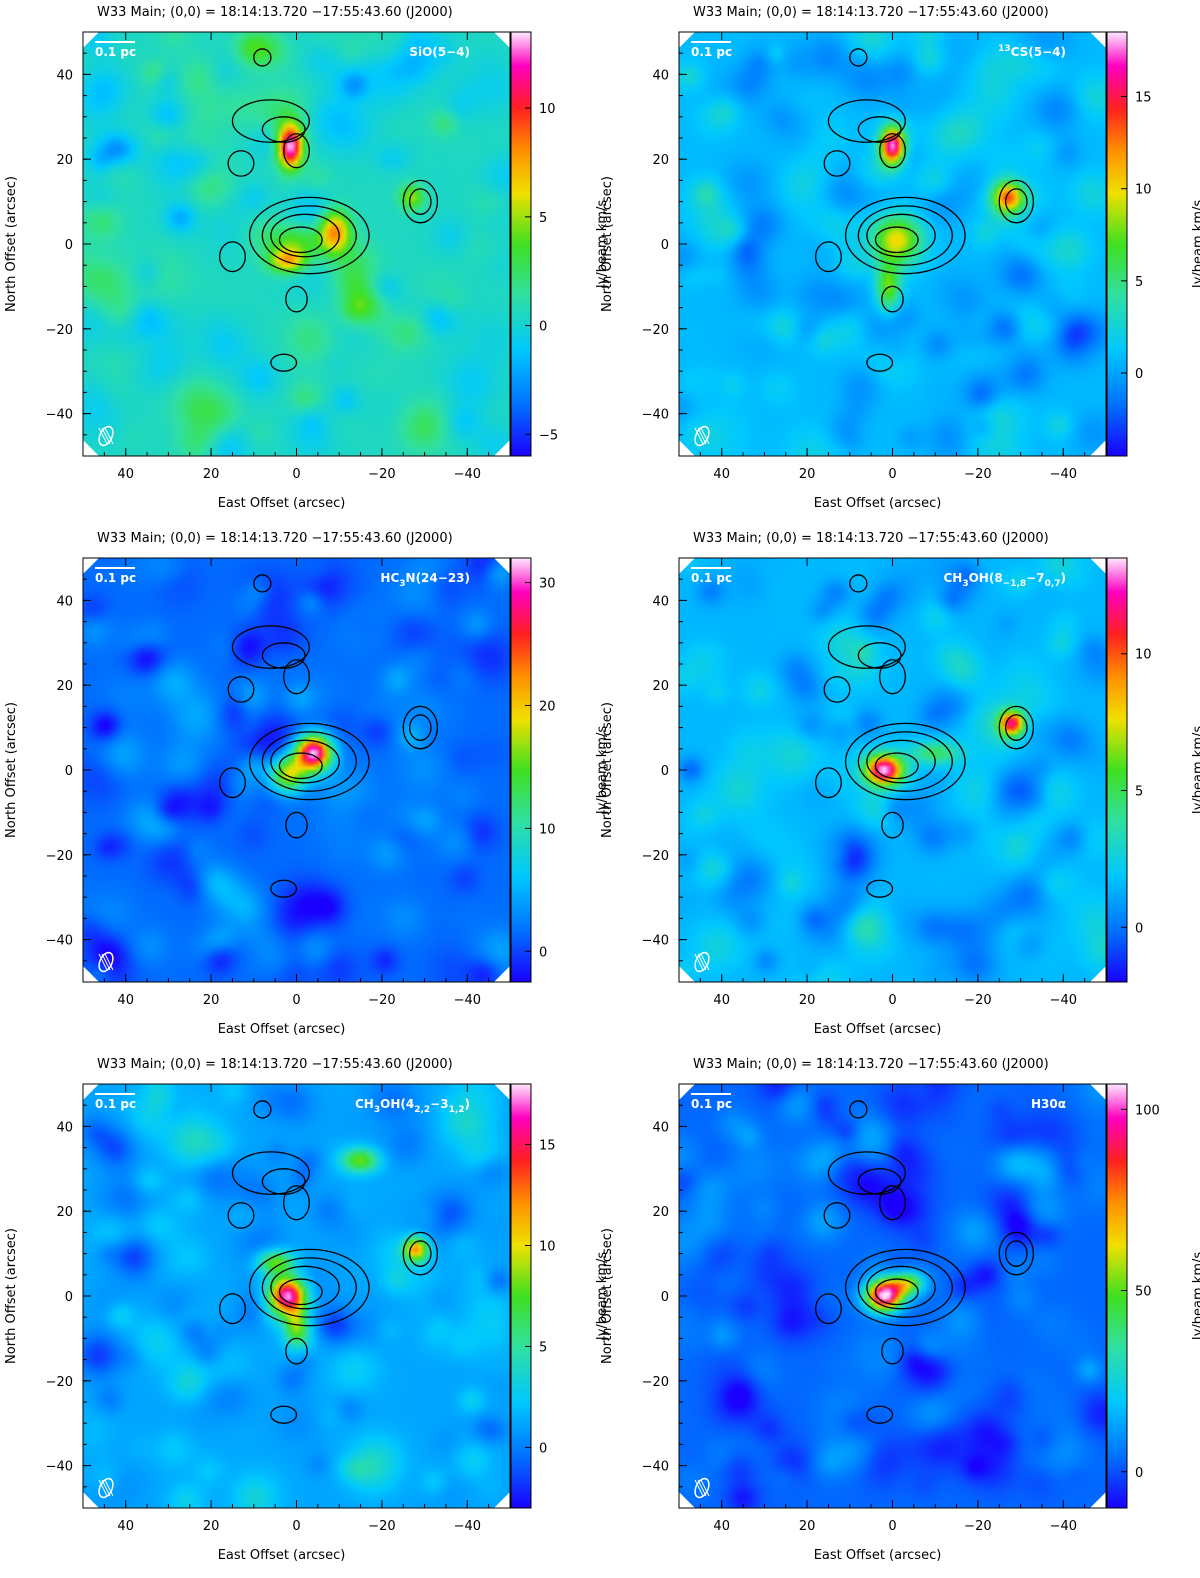 This screenshot has height=1578, width=1200. Describe the element at coordinates (1004, 580) in the screenshot. I see `line-label: CH3OH(8−1,8−70,7)` at that location.